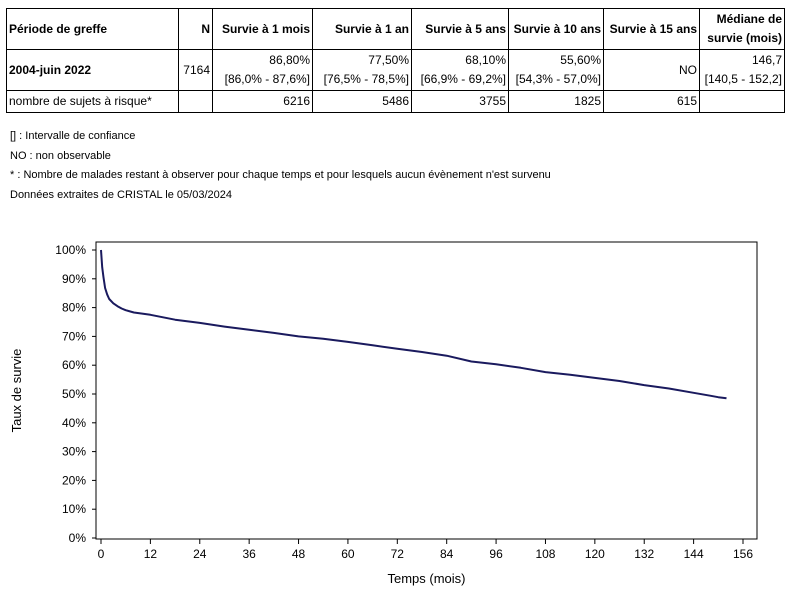 This screenshot has height=602, width=790. What do you see at coordinates (545, 554) in the screenshot?
I see `x-tick-label: 108` at bounding box center [545, 554].